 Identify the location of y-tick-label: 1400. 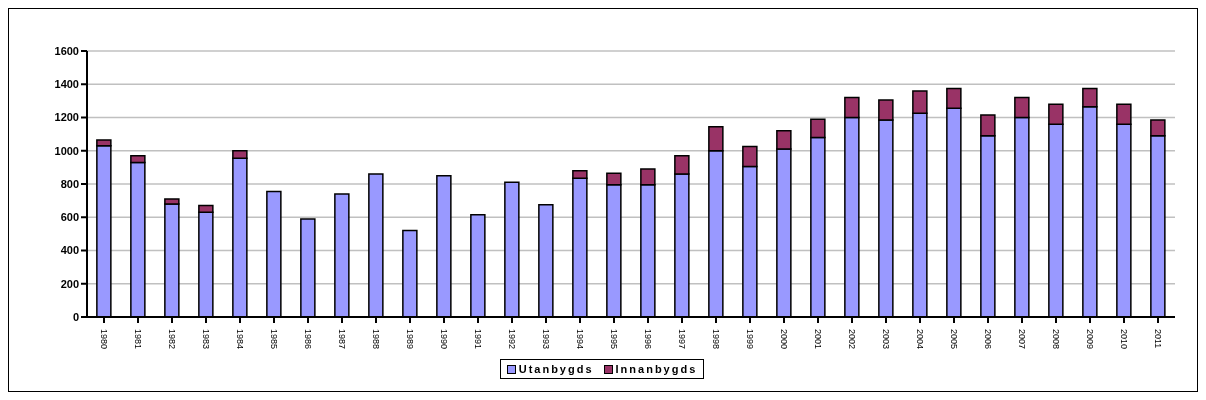
(66, 84).